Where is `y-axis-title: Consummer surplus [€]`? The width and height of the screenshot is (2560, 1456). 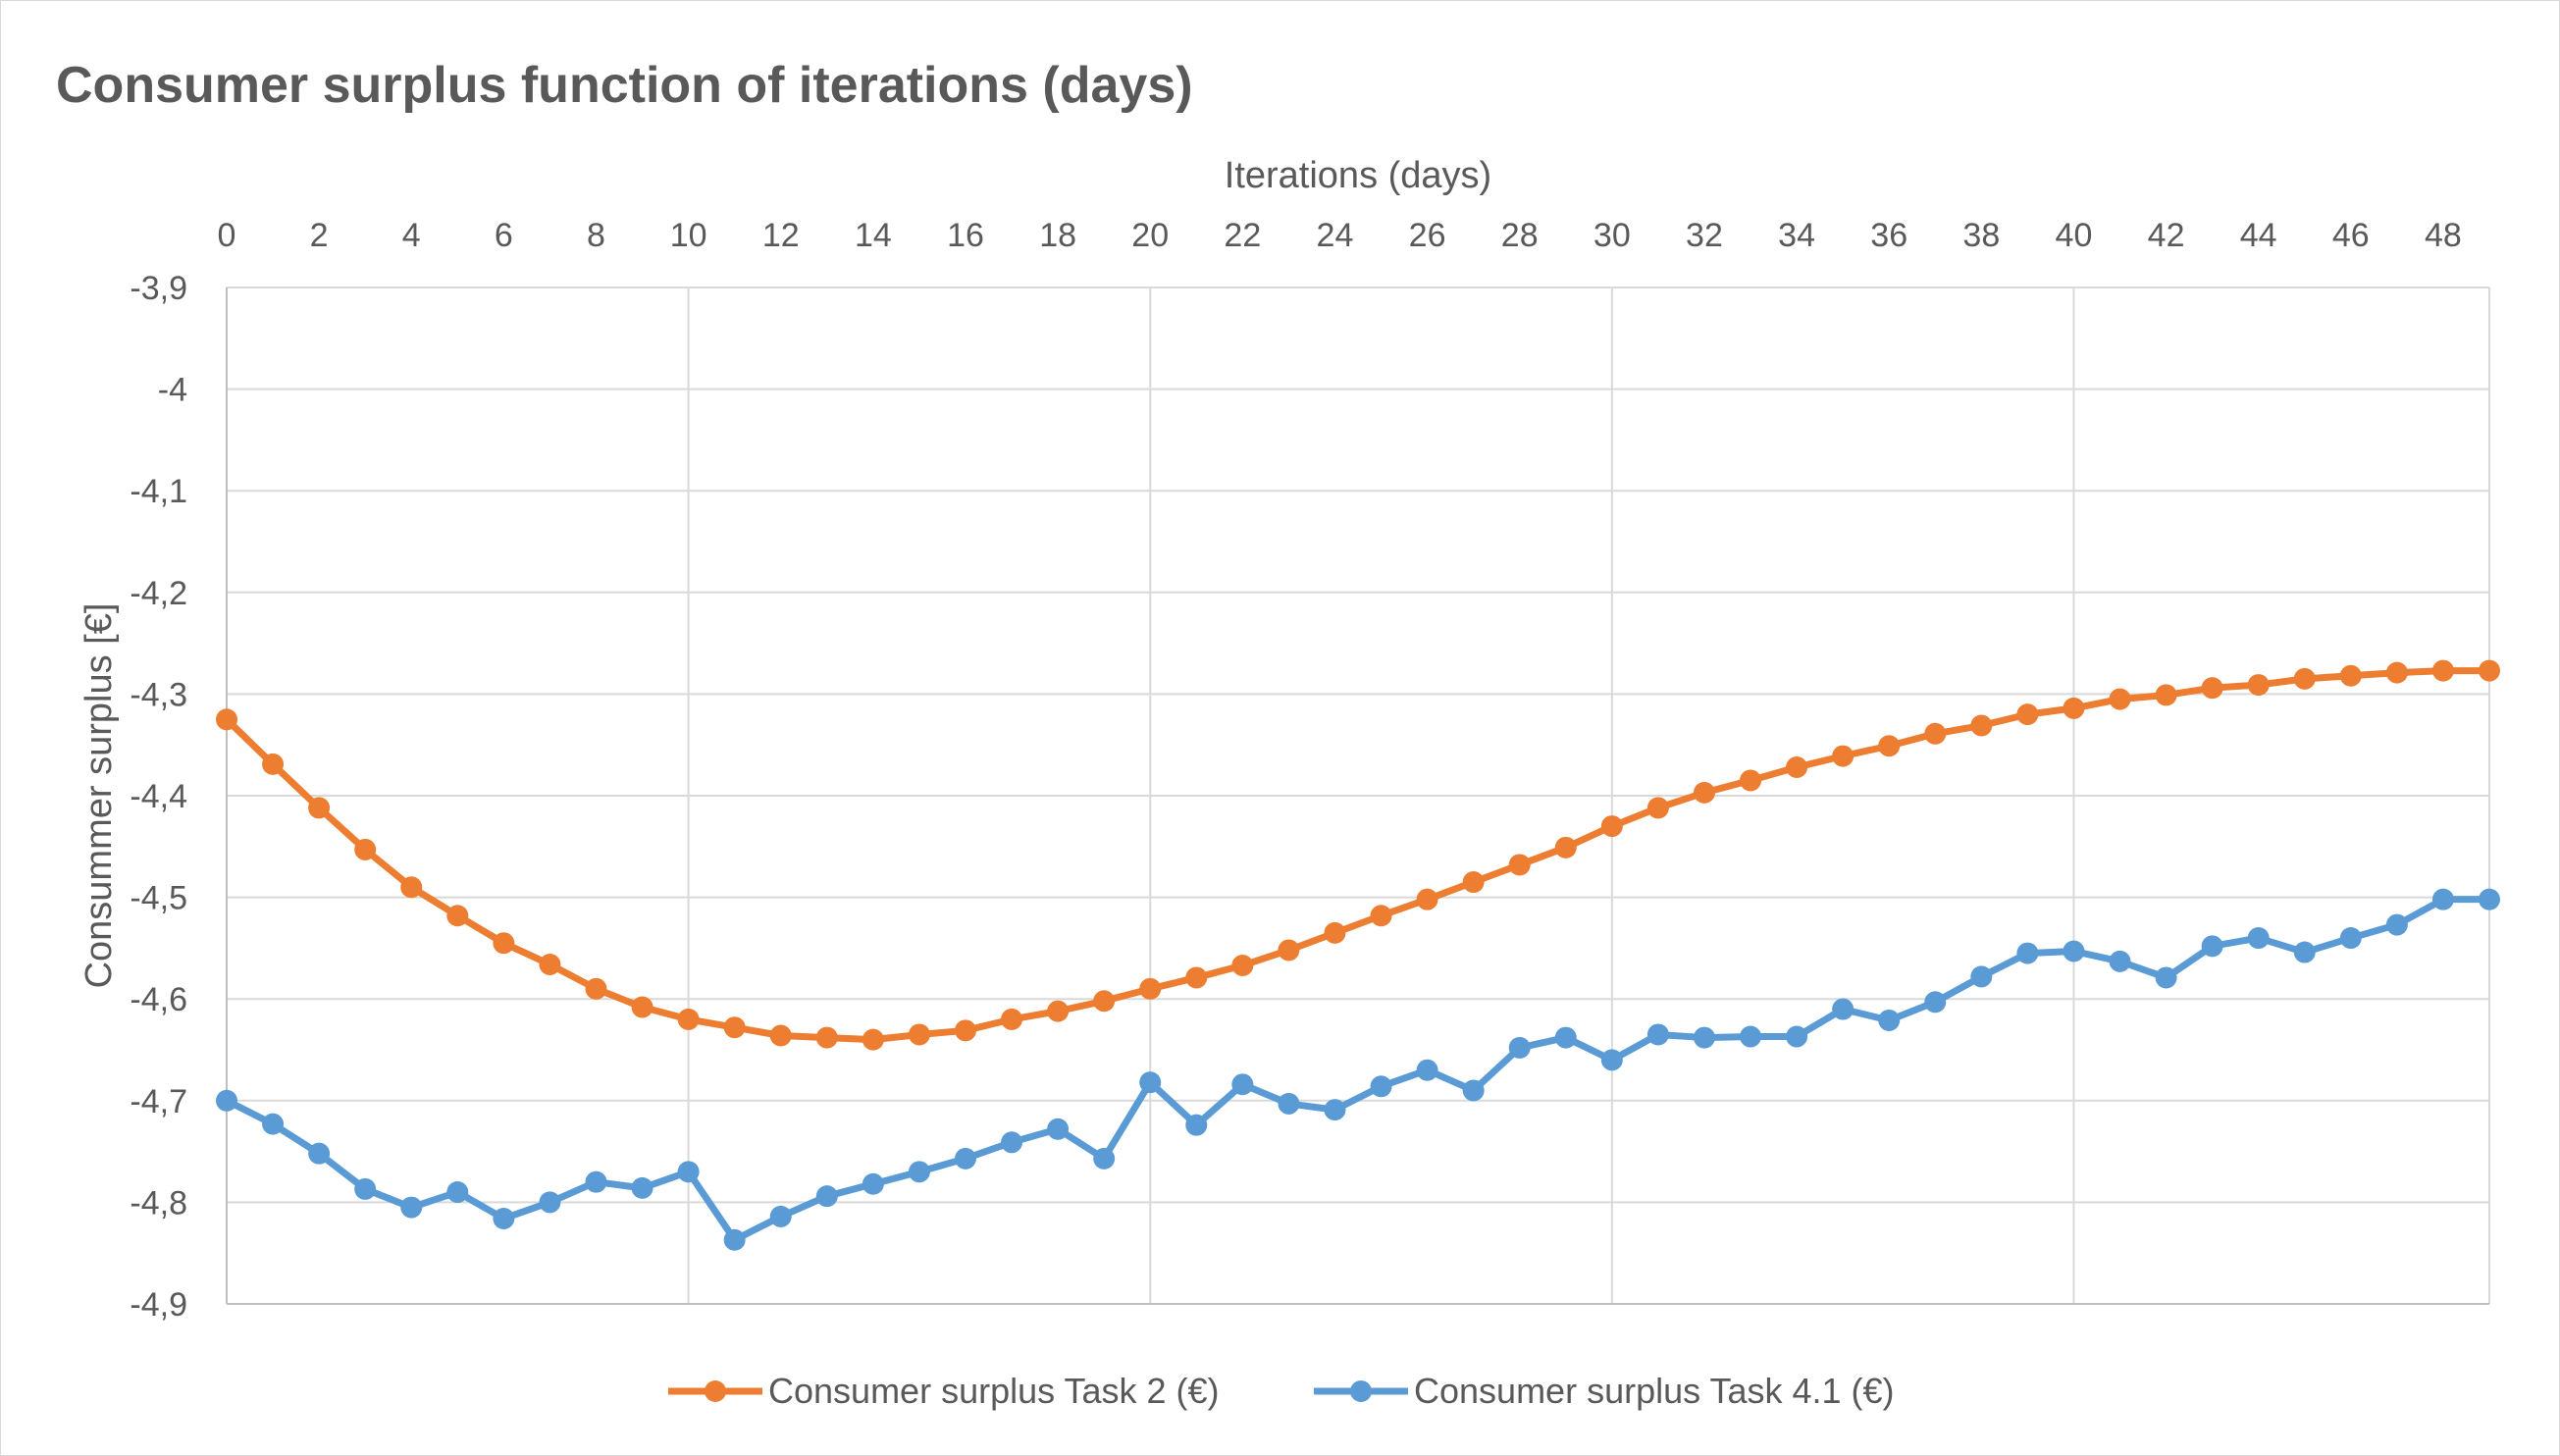
y-axis-title: Consummer surplus [€] is located at coordinates (99, 796).